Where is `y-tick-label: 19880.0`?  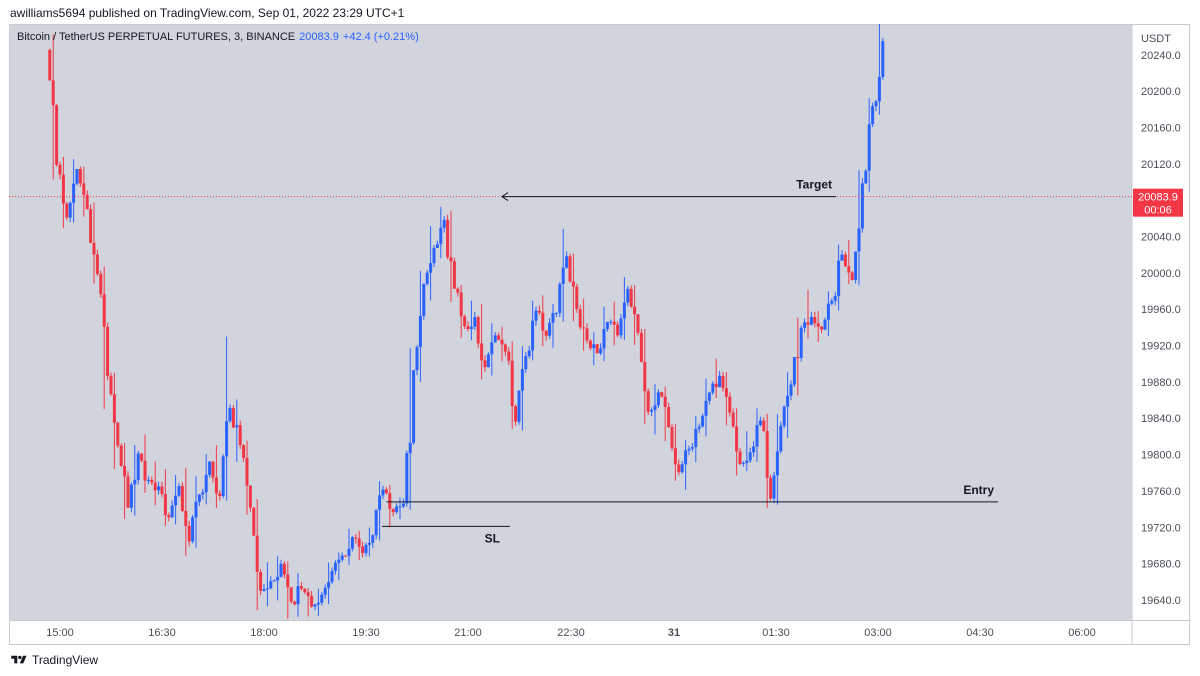 y-tick-label: 19880.0 is located at coordinates (1161, 383).